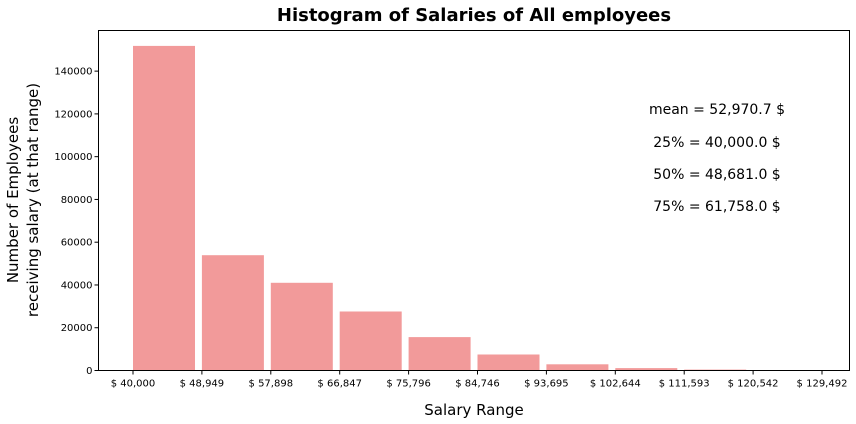  What do you see at coordinates (73, 72) in the screenshot?
I see `y-tick-label: 140000` at bounding box center [73, 72].